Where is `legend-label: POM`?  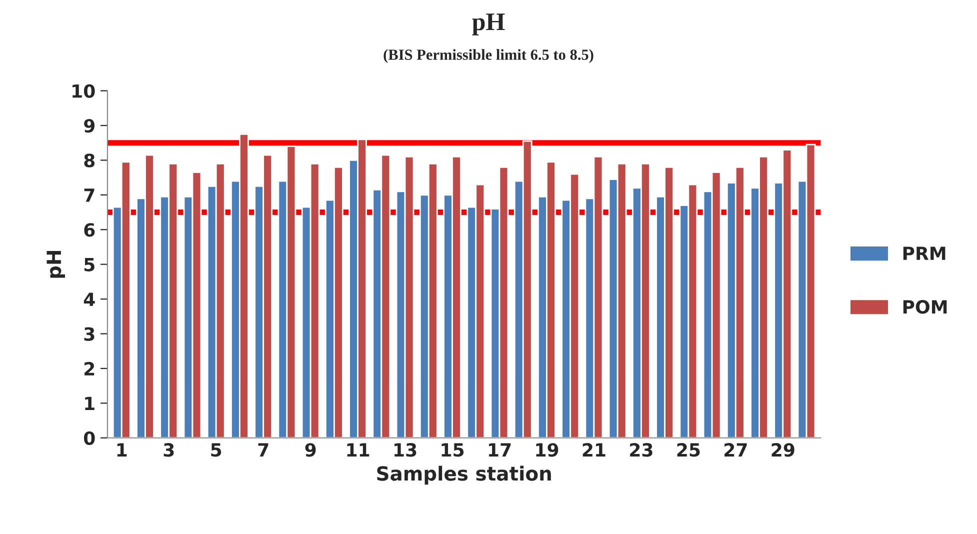
legend-label: POM is located at coordinates (925, 307).